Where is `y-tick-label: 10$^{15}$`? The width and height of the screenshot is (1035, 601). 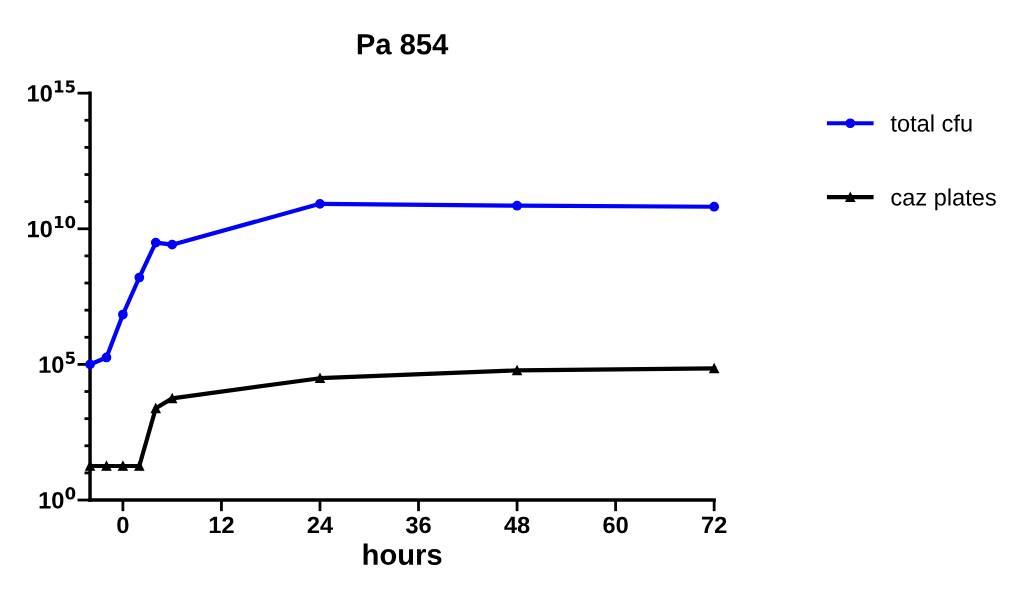 y-tick-label: 10$^{15}$ is located at coordinates (51, 91).